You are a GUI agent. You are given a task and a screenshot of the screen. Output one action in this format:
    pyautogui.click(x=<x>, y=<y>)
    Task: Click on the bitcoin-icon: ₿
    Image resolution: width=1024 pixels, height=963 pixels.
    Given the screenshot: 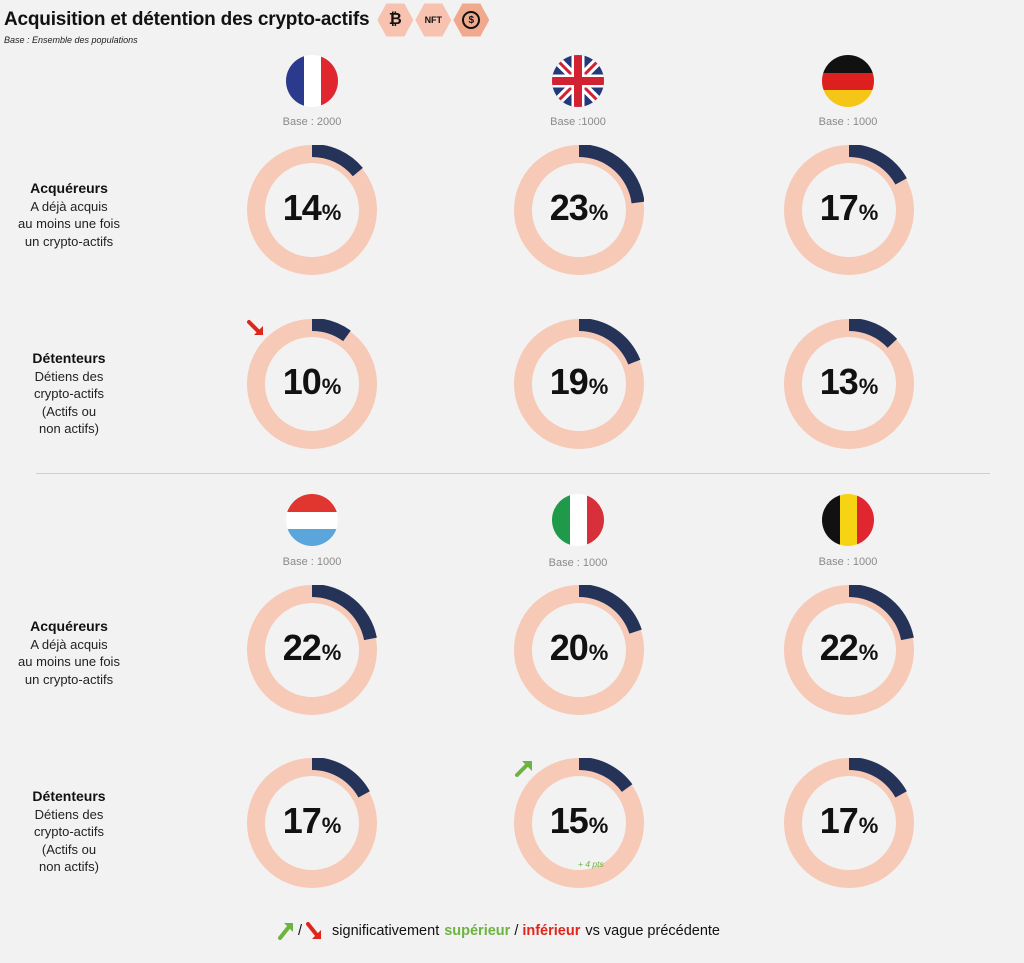 What is the action you would take?
    pyautogui.click(x=395, y=20)
    